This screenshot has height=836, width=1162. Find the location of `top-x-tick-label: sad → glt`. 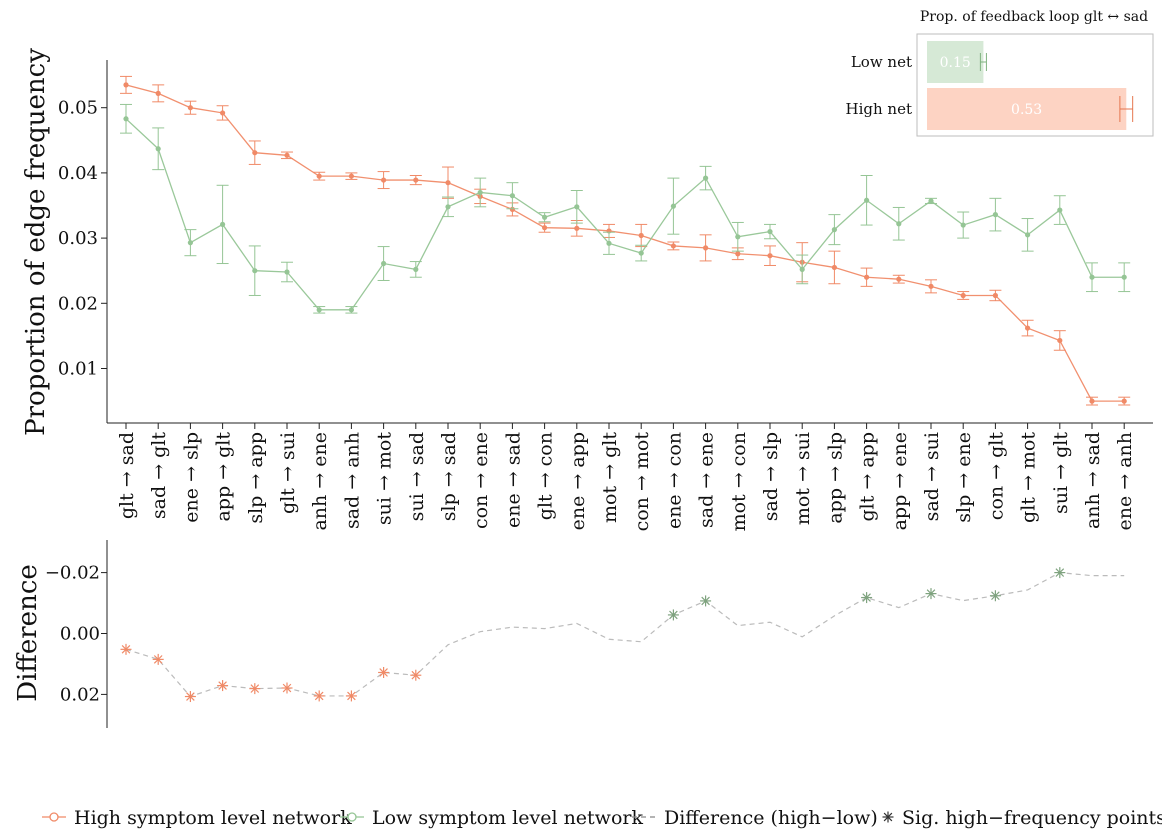

top-x-tick-label: sad → glt is located at coordinates (159, 475).